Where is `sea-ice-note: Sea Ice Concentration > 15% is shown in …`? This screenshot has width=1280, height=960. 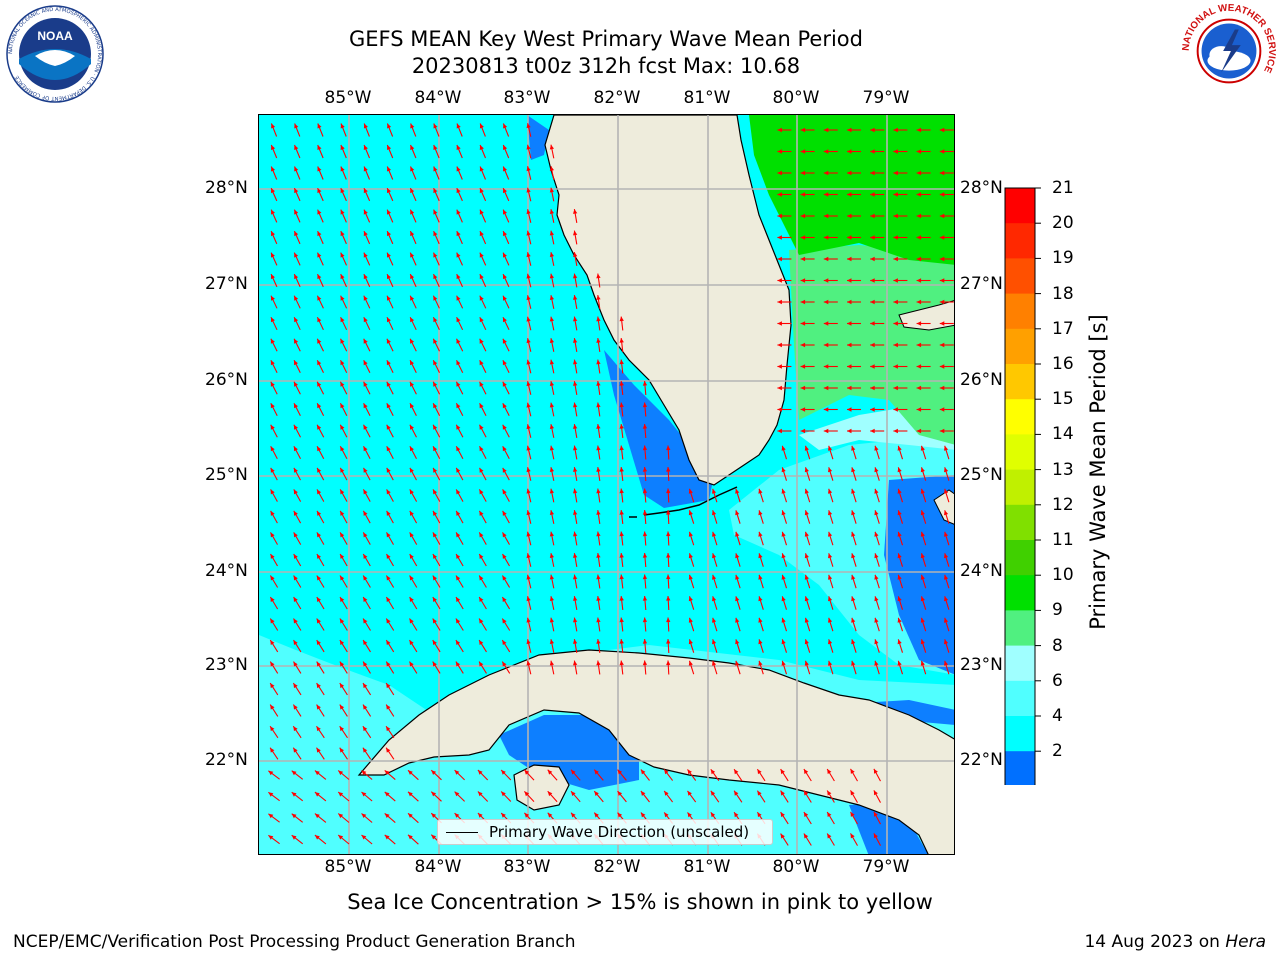 sea-ice-note: Sea Ice Concentration > 15% is shown in … is located at coordinates (640, 902).